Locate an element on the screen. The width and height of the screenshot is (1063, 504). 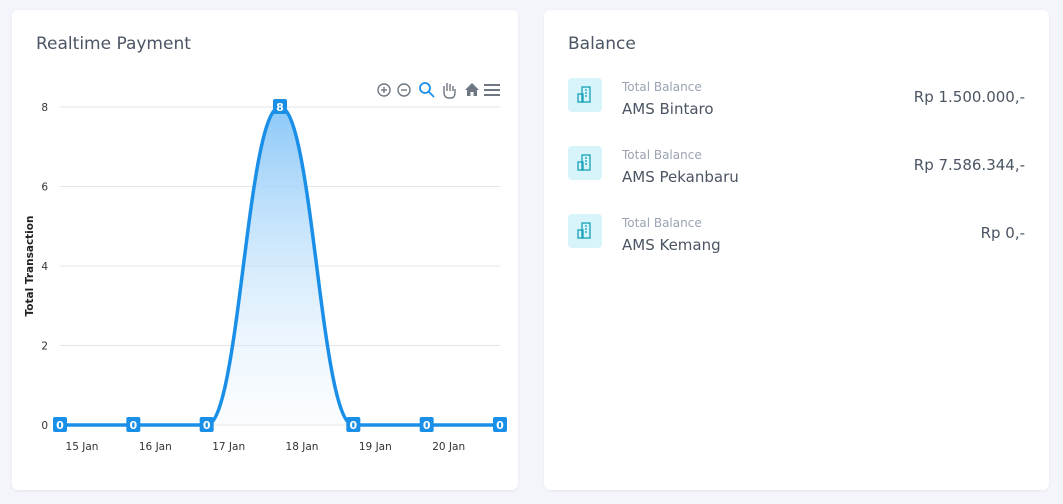
y-tick-label: 2 is located at coordinates (44, 347).